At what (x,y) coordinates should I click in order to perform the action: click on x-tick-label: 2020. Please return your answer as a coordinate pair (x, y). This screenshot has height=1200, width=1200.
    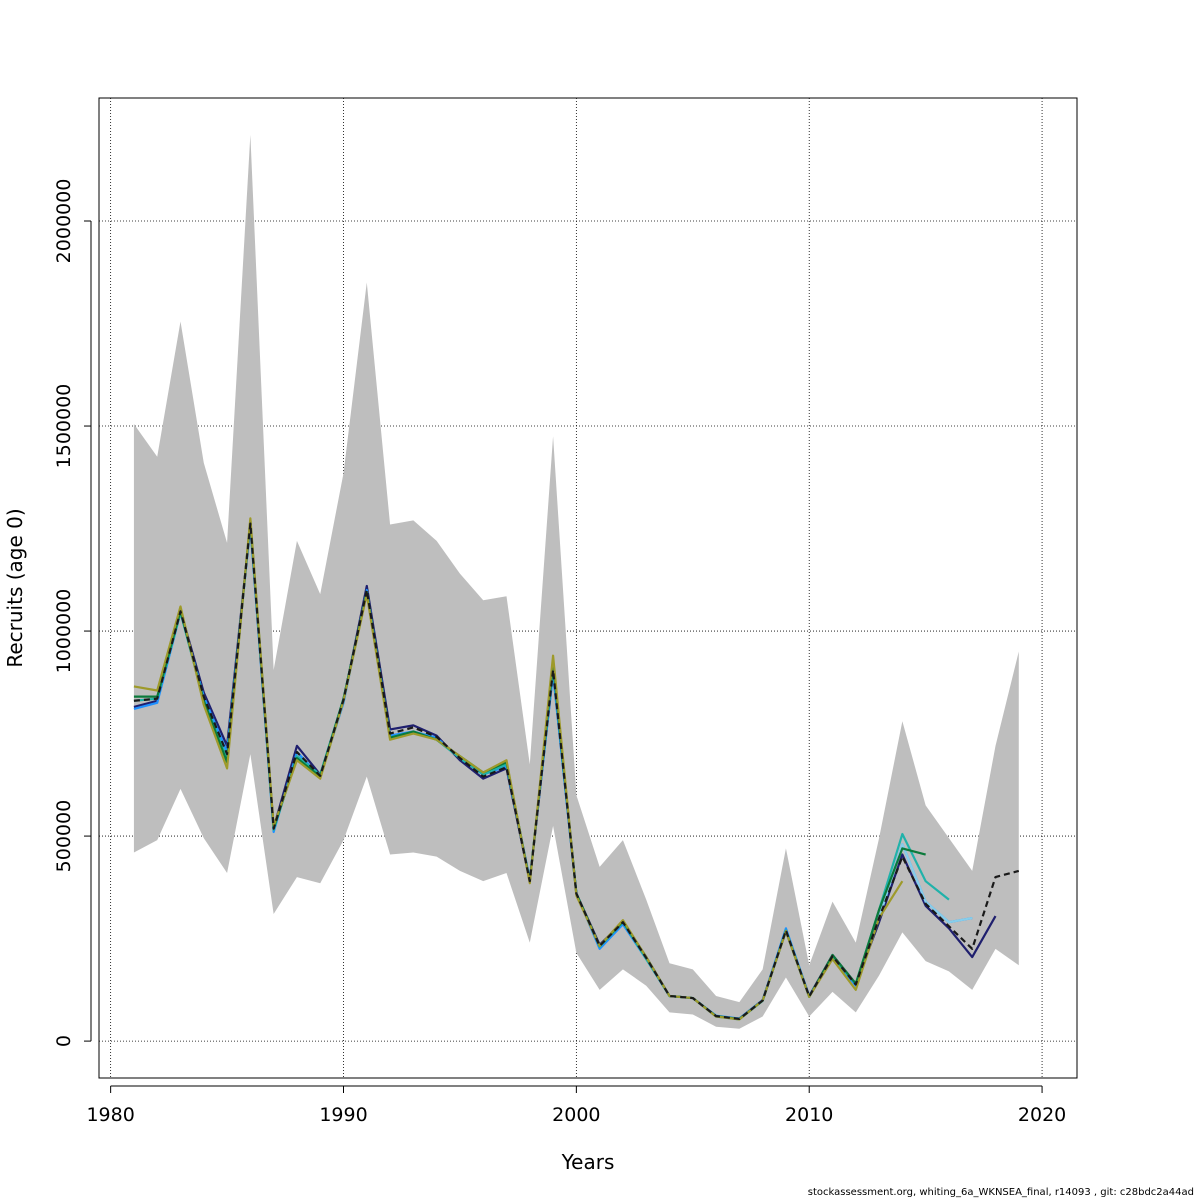
    Looking at the image, I should click on (1042, 1115).